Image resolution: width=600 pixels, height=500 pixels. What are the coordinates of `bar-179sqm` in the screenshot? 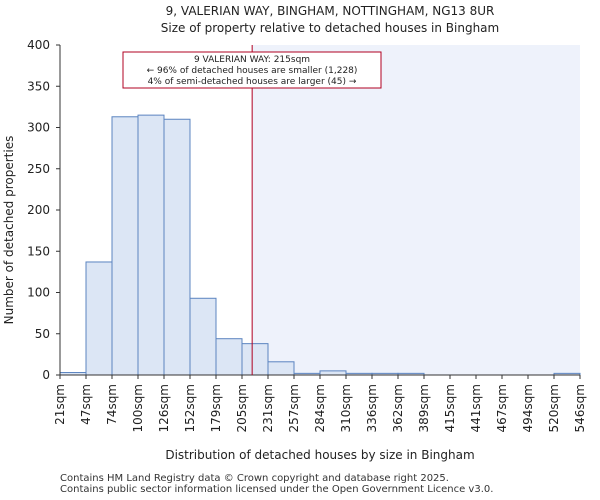 It's located at (229, 357).